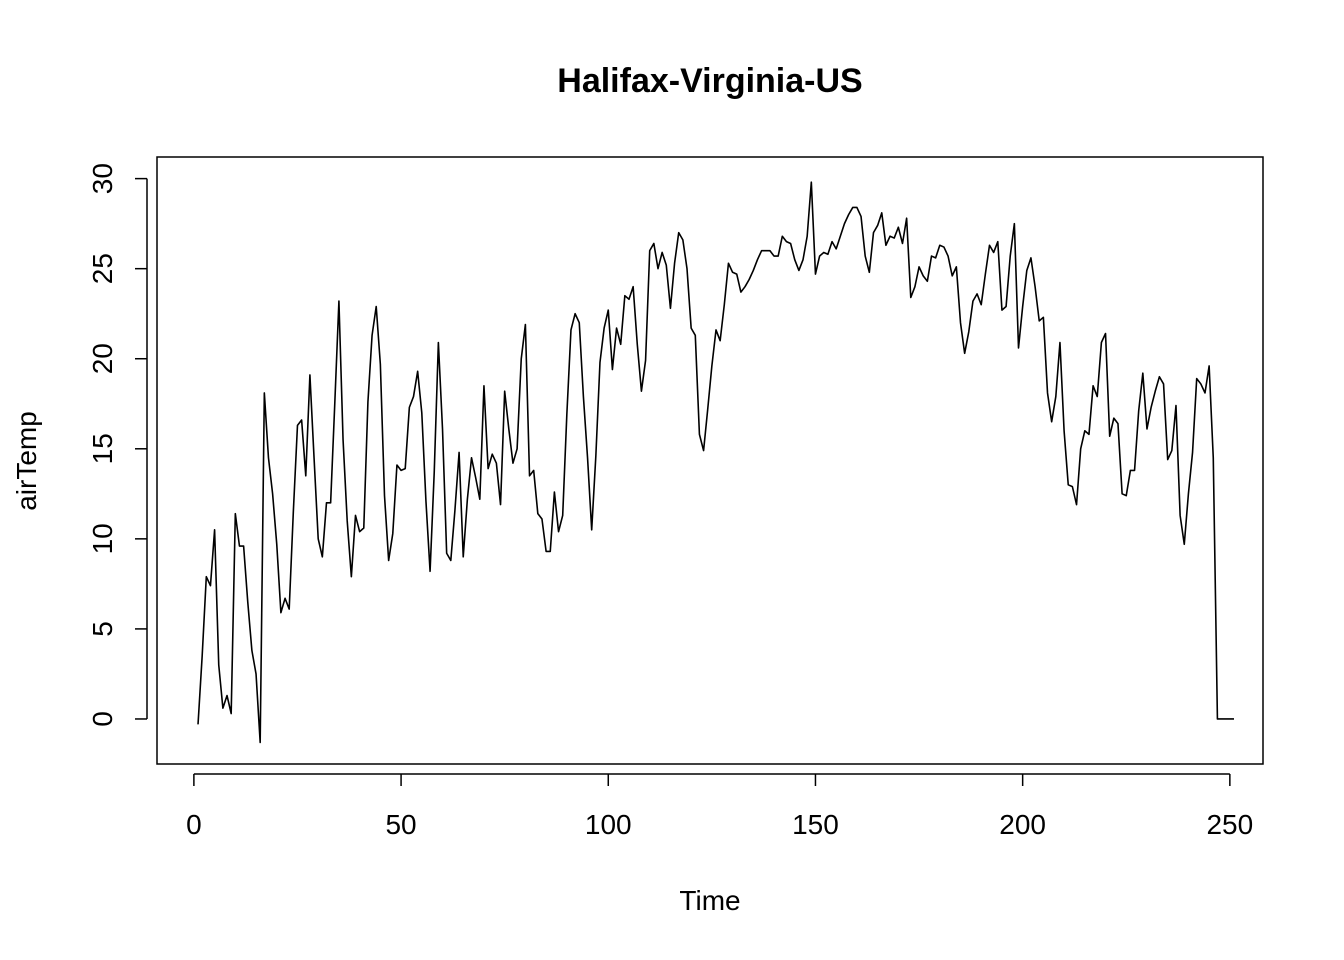 The width and height of the screenshot is (1344, 960). I want to click on x-tick-label: 250, so click(1229, 824).